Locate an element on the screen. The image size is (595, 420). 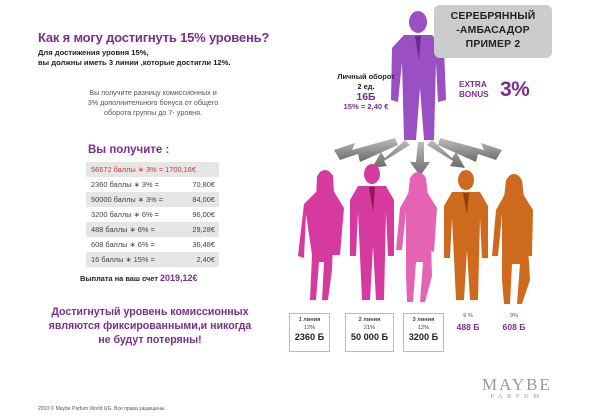
badge-line-3: ПРИМЕР 2 is located at coordinates (493, 44).